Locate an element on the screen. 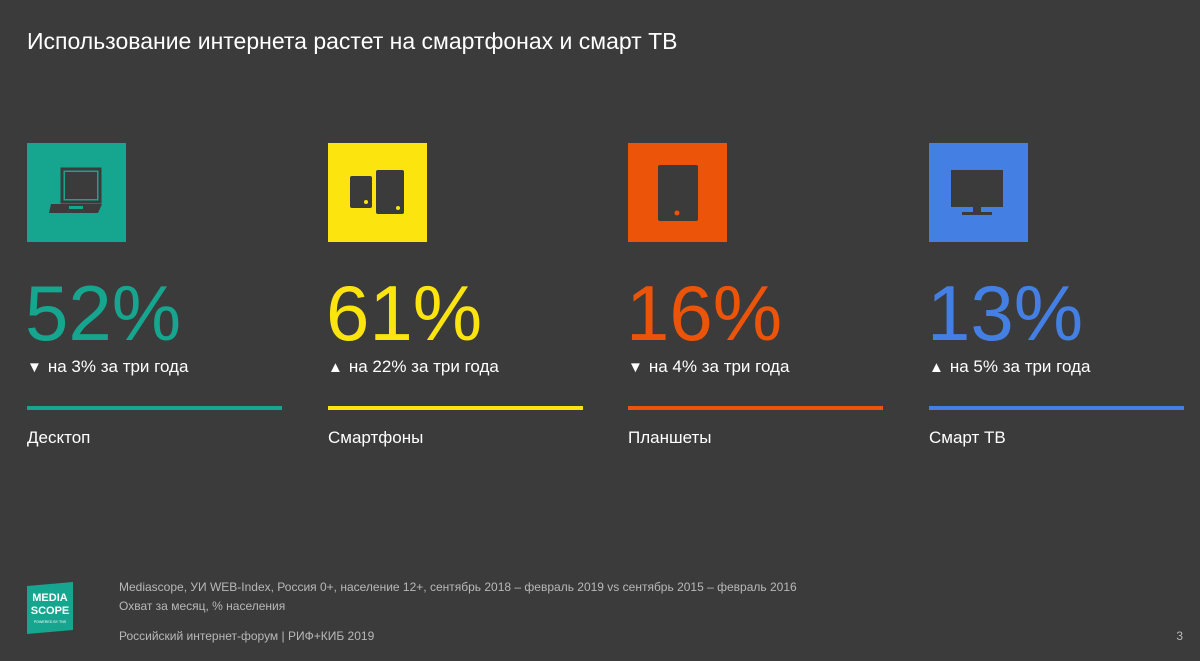  event-text: Российский интернет-форум | РИФ+КИБ 2019 is located at coordinates (247, 636).